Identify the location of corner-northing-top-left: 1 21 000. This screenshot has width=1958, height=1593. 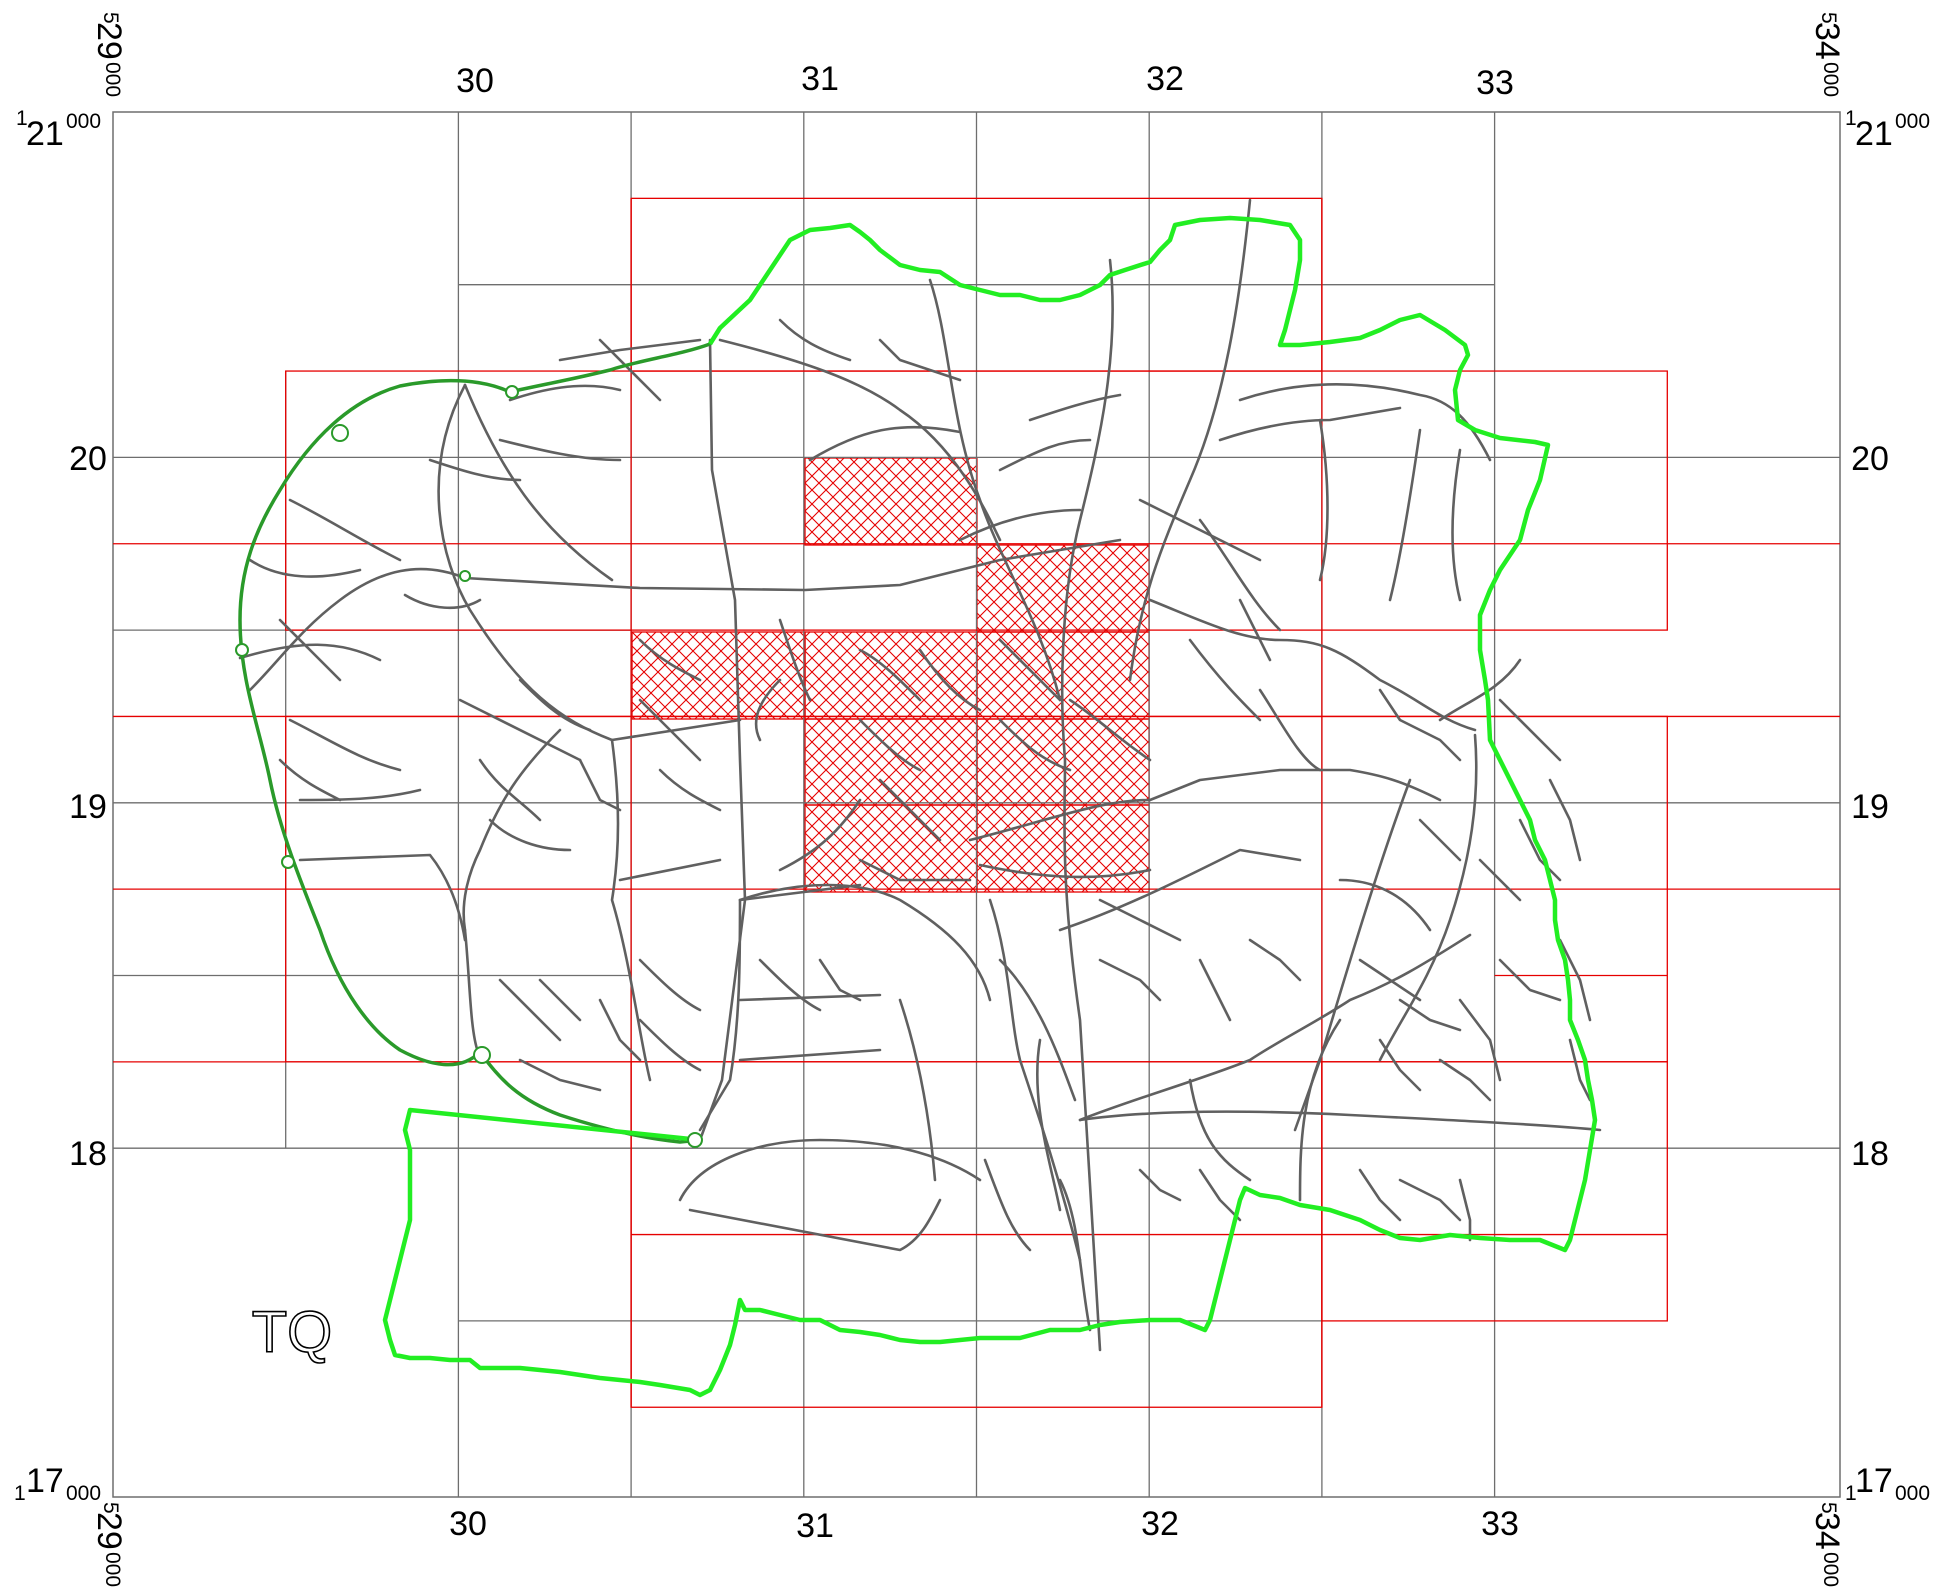
(58, 130).